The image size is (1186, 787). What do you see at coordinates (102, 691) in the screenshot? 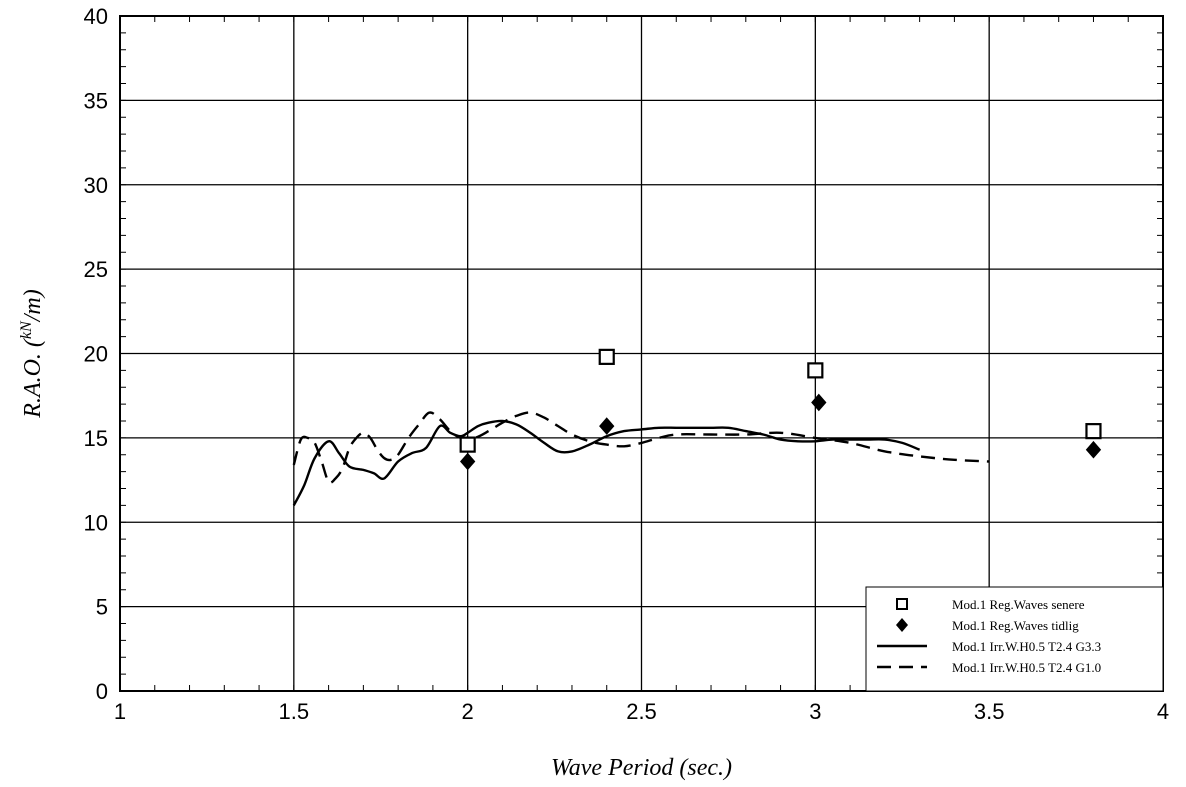
I see `y-tick-label: 0` at bounding box center [102, 691].